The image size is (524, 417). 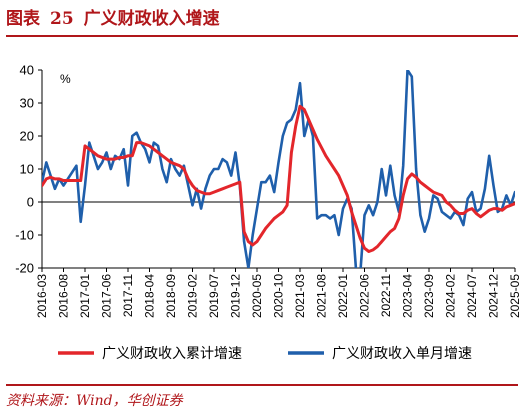 I want to click on x-tick-label: 2018-09, so click(x=171, y=296).